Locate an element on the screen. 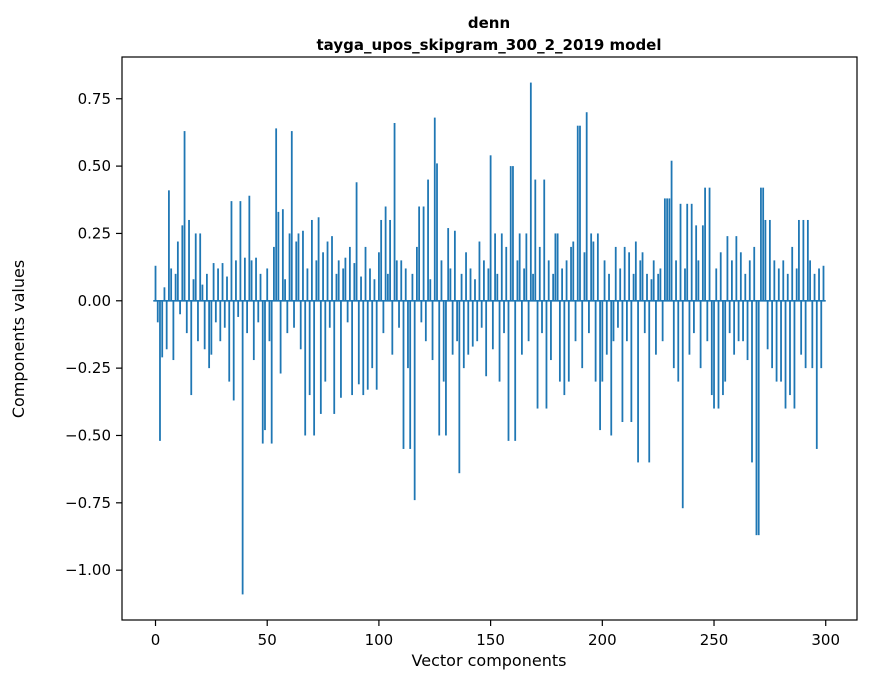  x-tick-label: 250 is located at coordinates (714, 640).